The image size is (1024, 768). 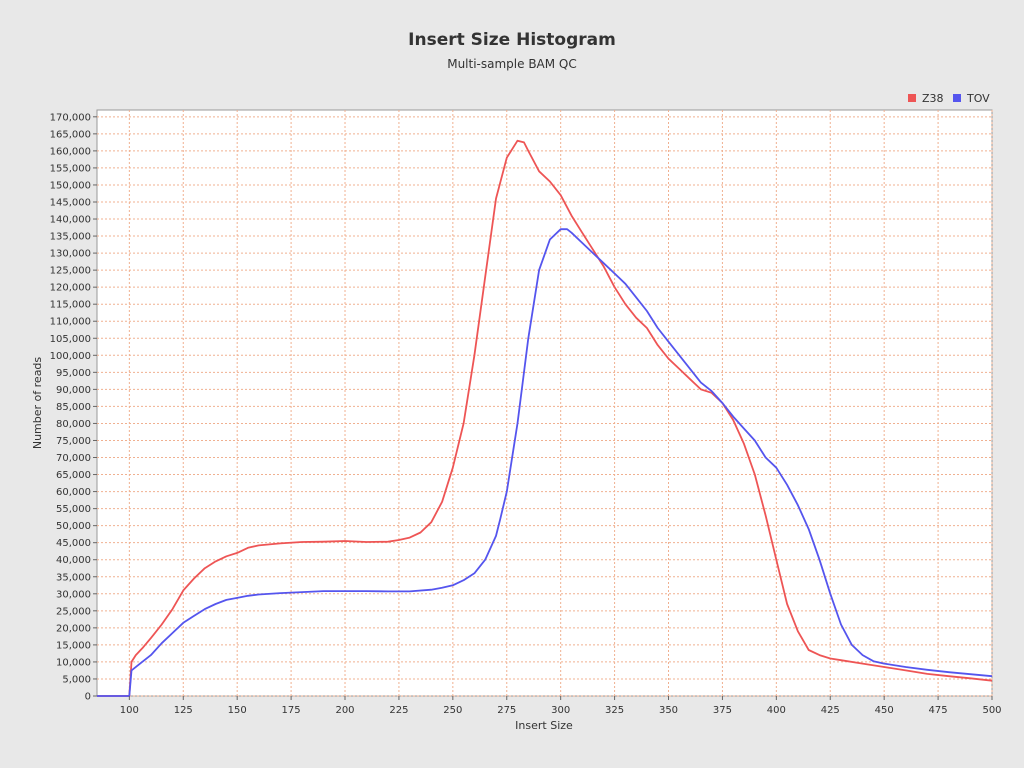 I want to click on x-tick-label: 450, so click(x=884, y=710).